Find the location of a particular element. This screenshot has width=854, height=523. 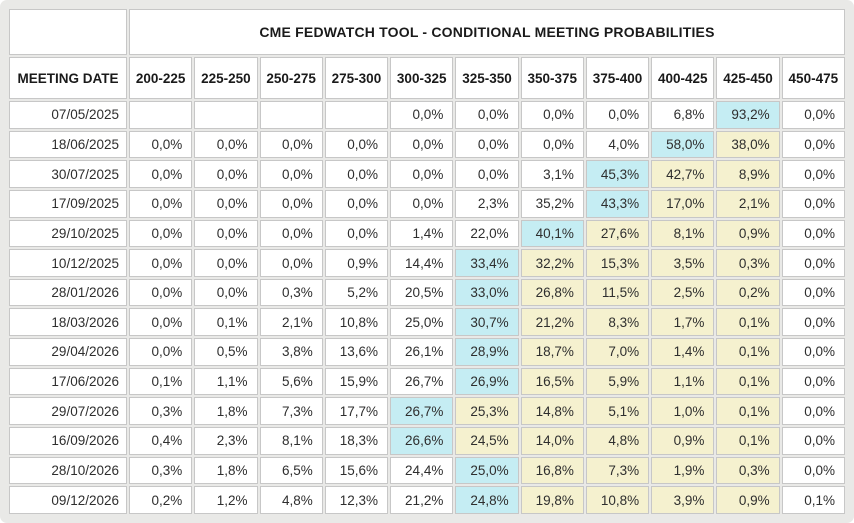

prob-cell: 26,1% is located at coordinates (422, 352).